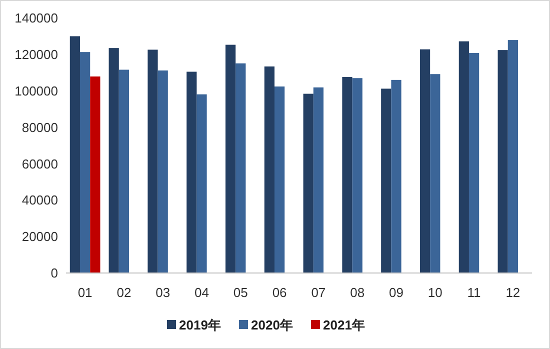  What do you see at coordinates (85, 292) in the screenshot?
I see `x-tick-label: 01` at bounding box center [85, 292].